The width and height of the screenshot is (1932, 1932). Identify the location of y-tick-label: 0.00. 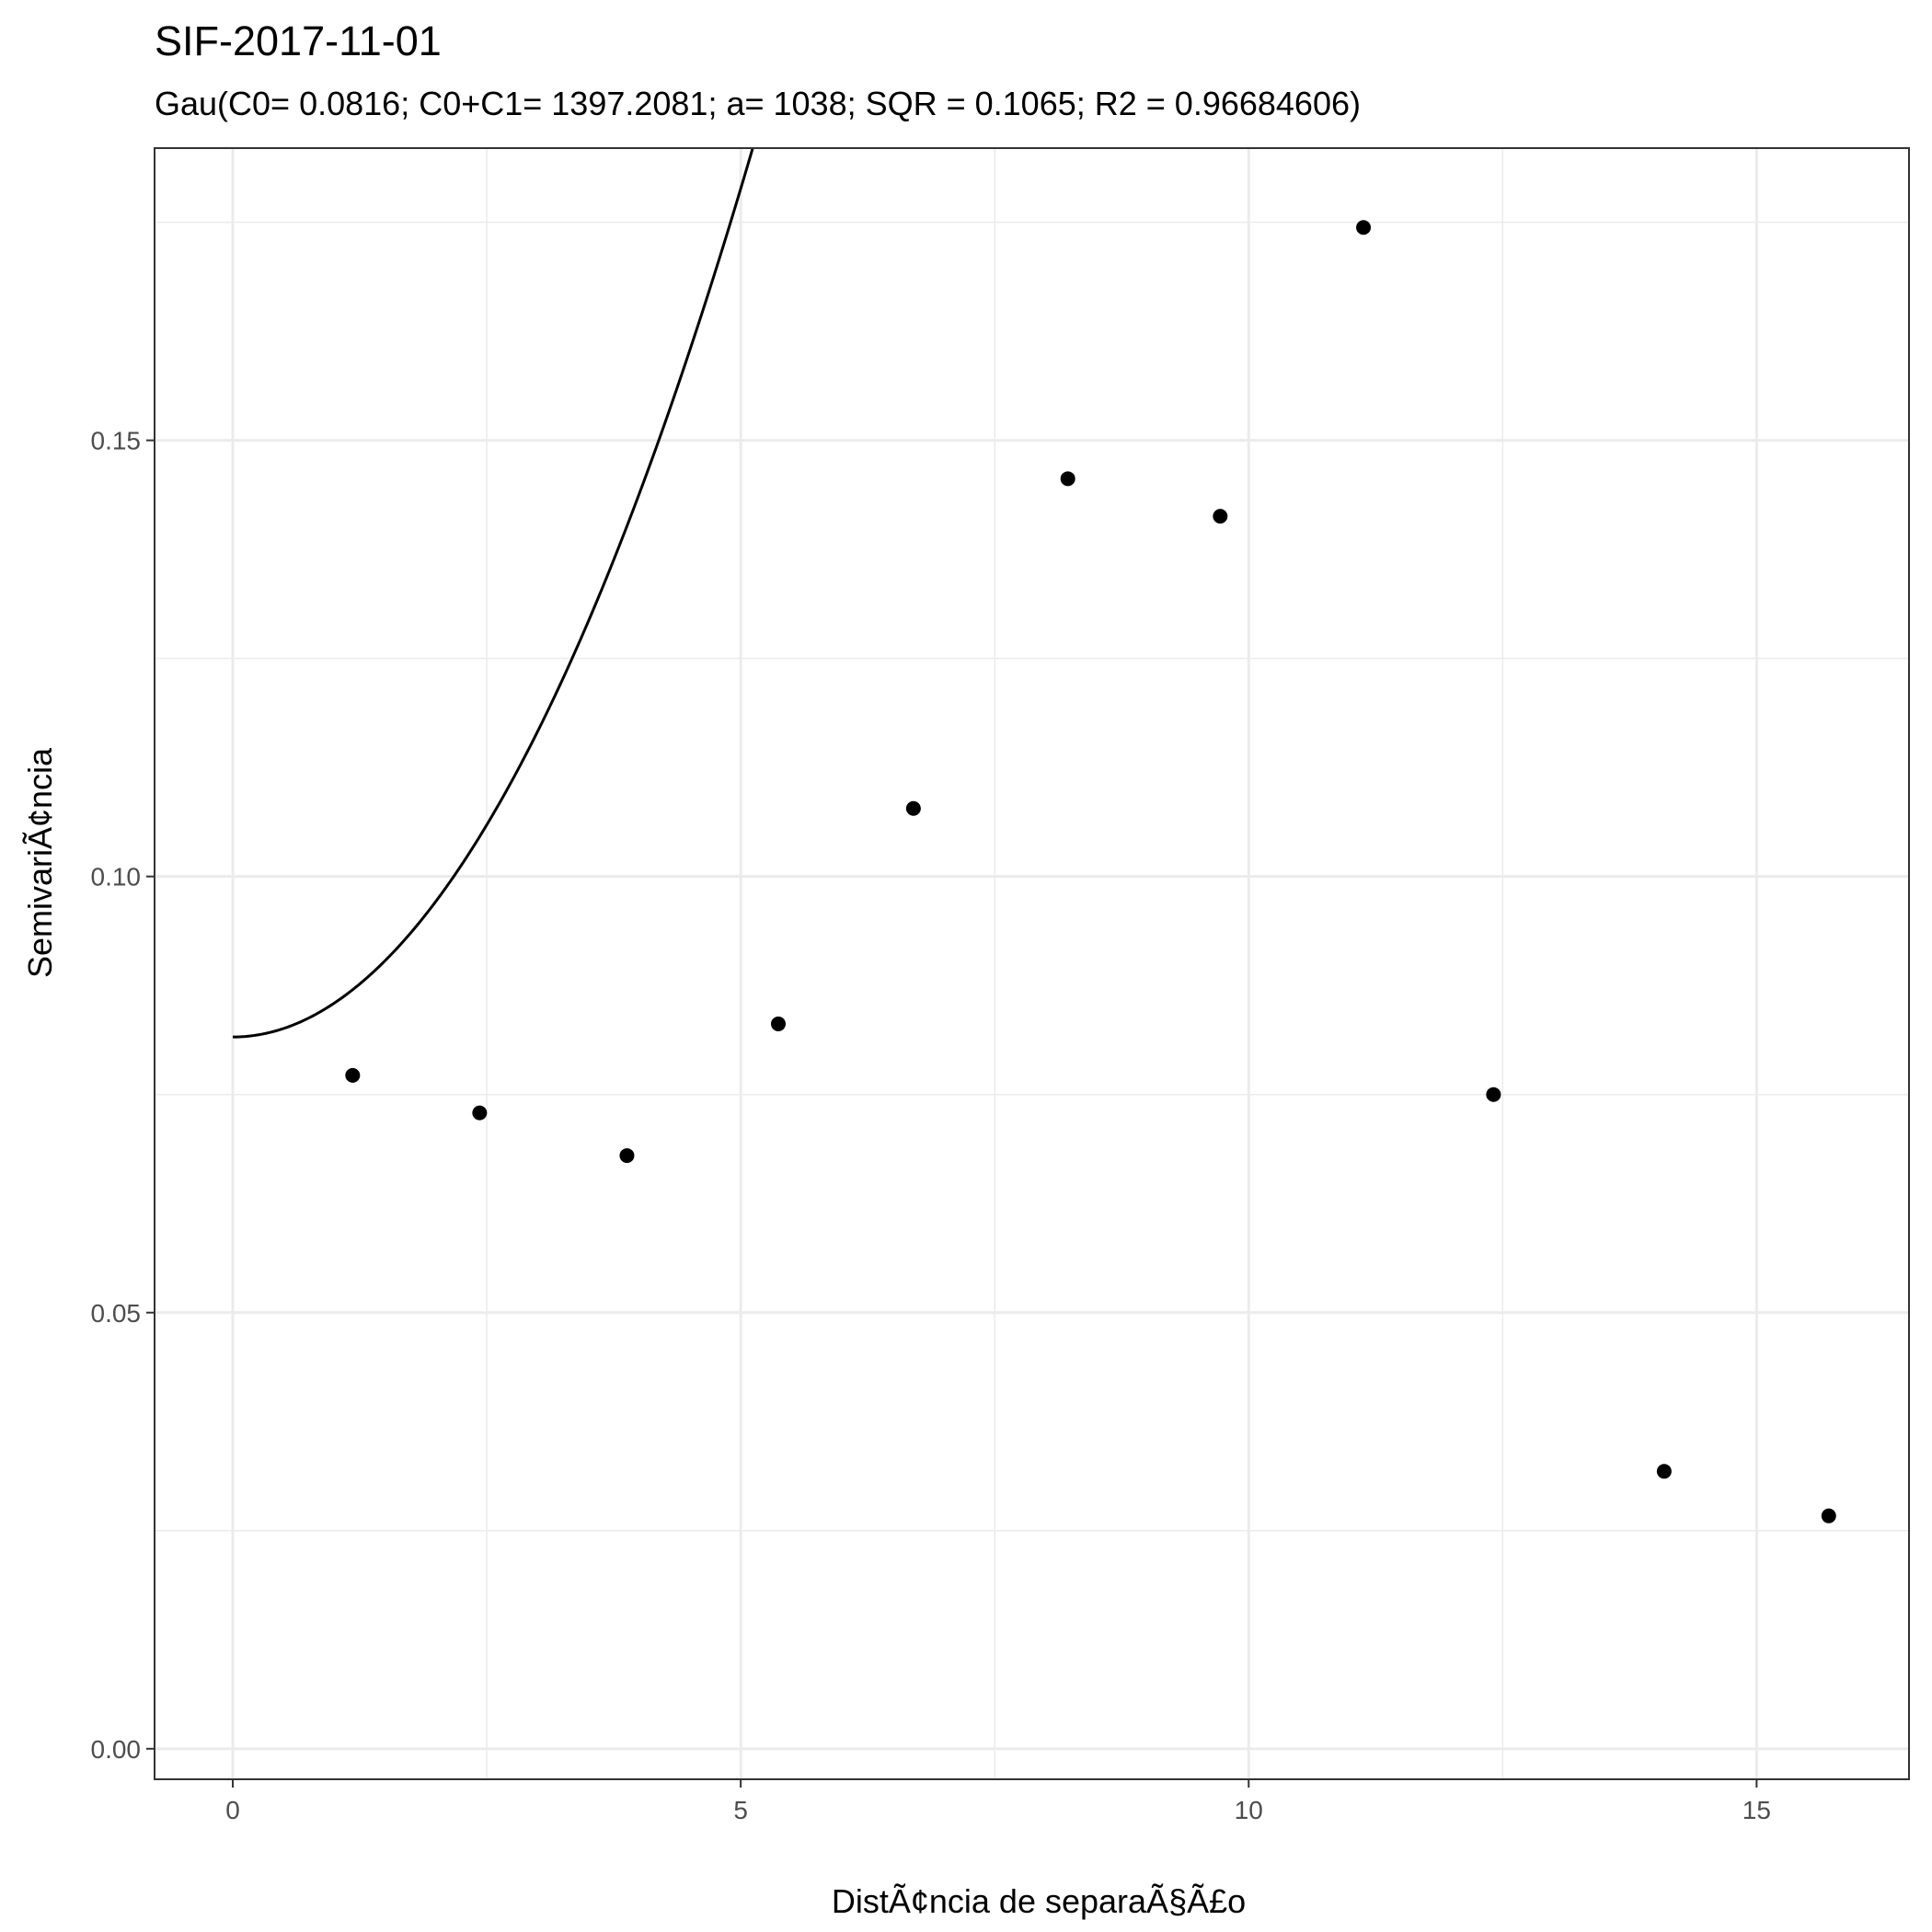
(116, 1749).